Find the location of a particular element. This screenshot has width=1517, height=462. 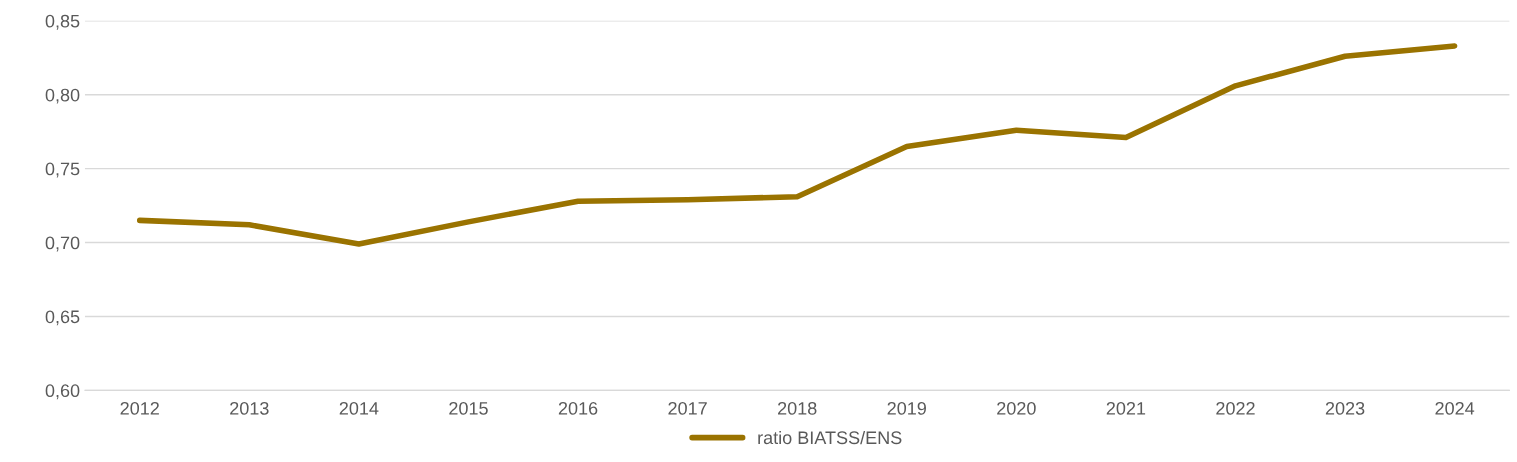

x-tick-label: 2020 is located at coordinates (1016, 408).